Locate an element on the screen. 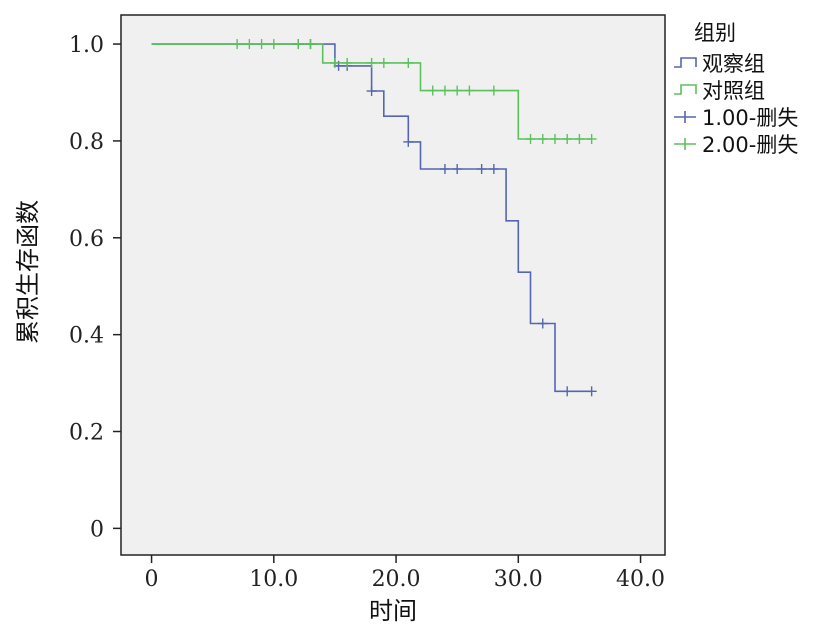 The image size is (827, 631). y-tick-label-1: 0.2 is located at coordinates (86, 433).